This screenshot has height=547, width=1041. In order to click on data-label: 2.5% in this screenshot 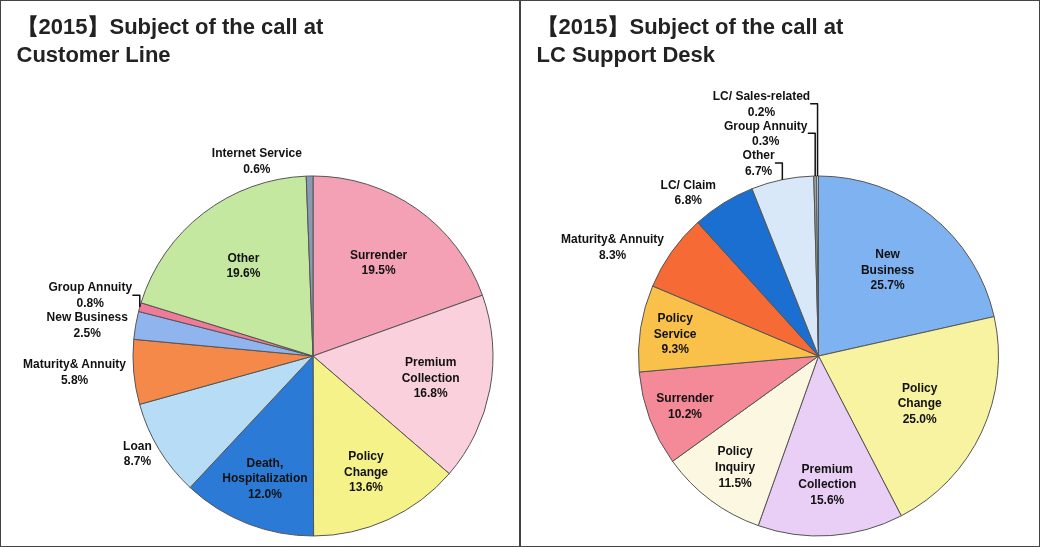, I will do `click(87, 332)`.